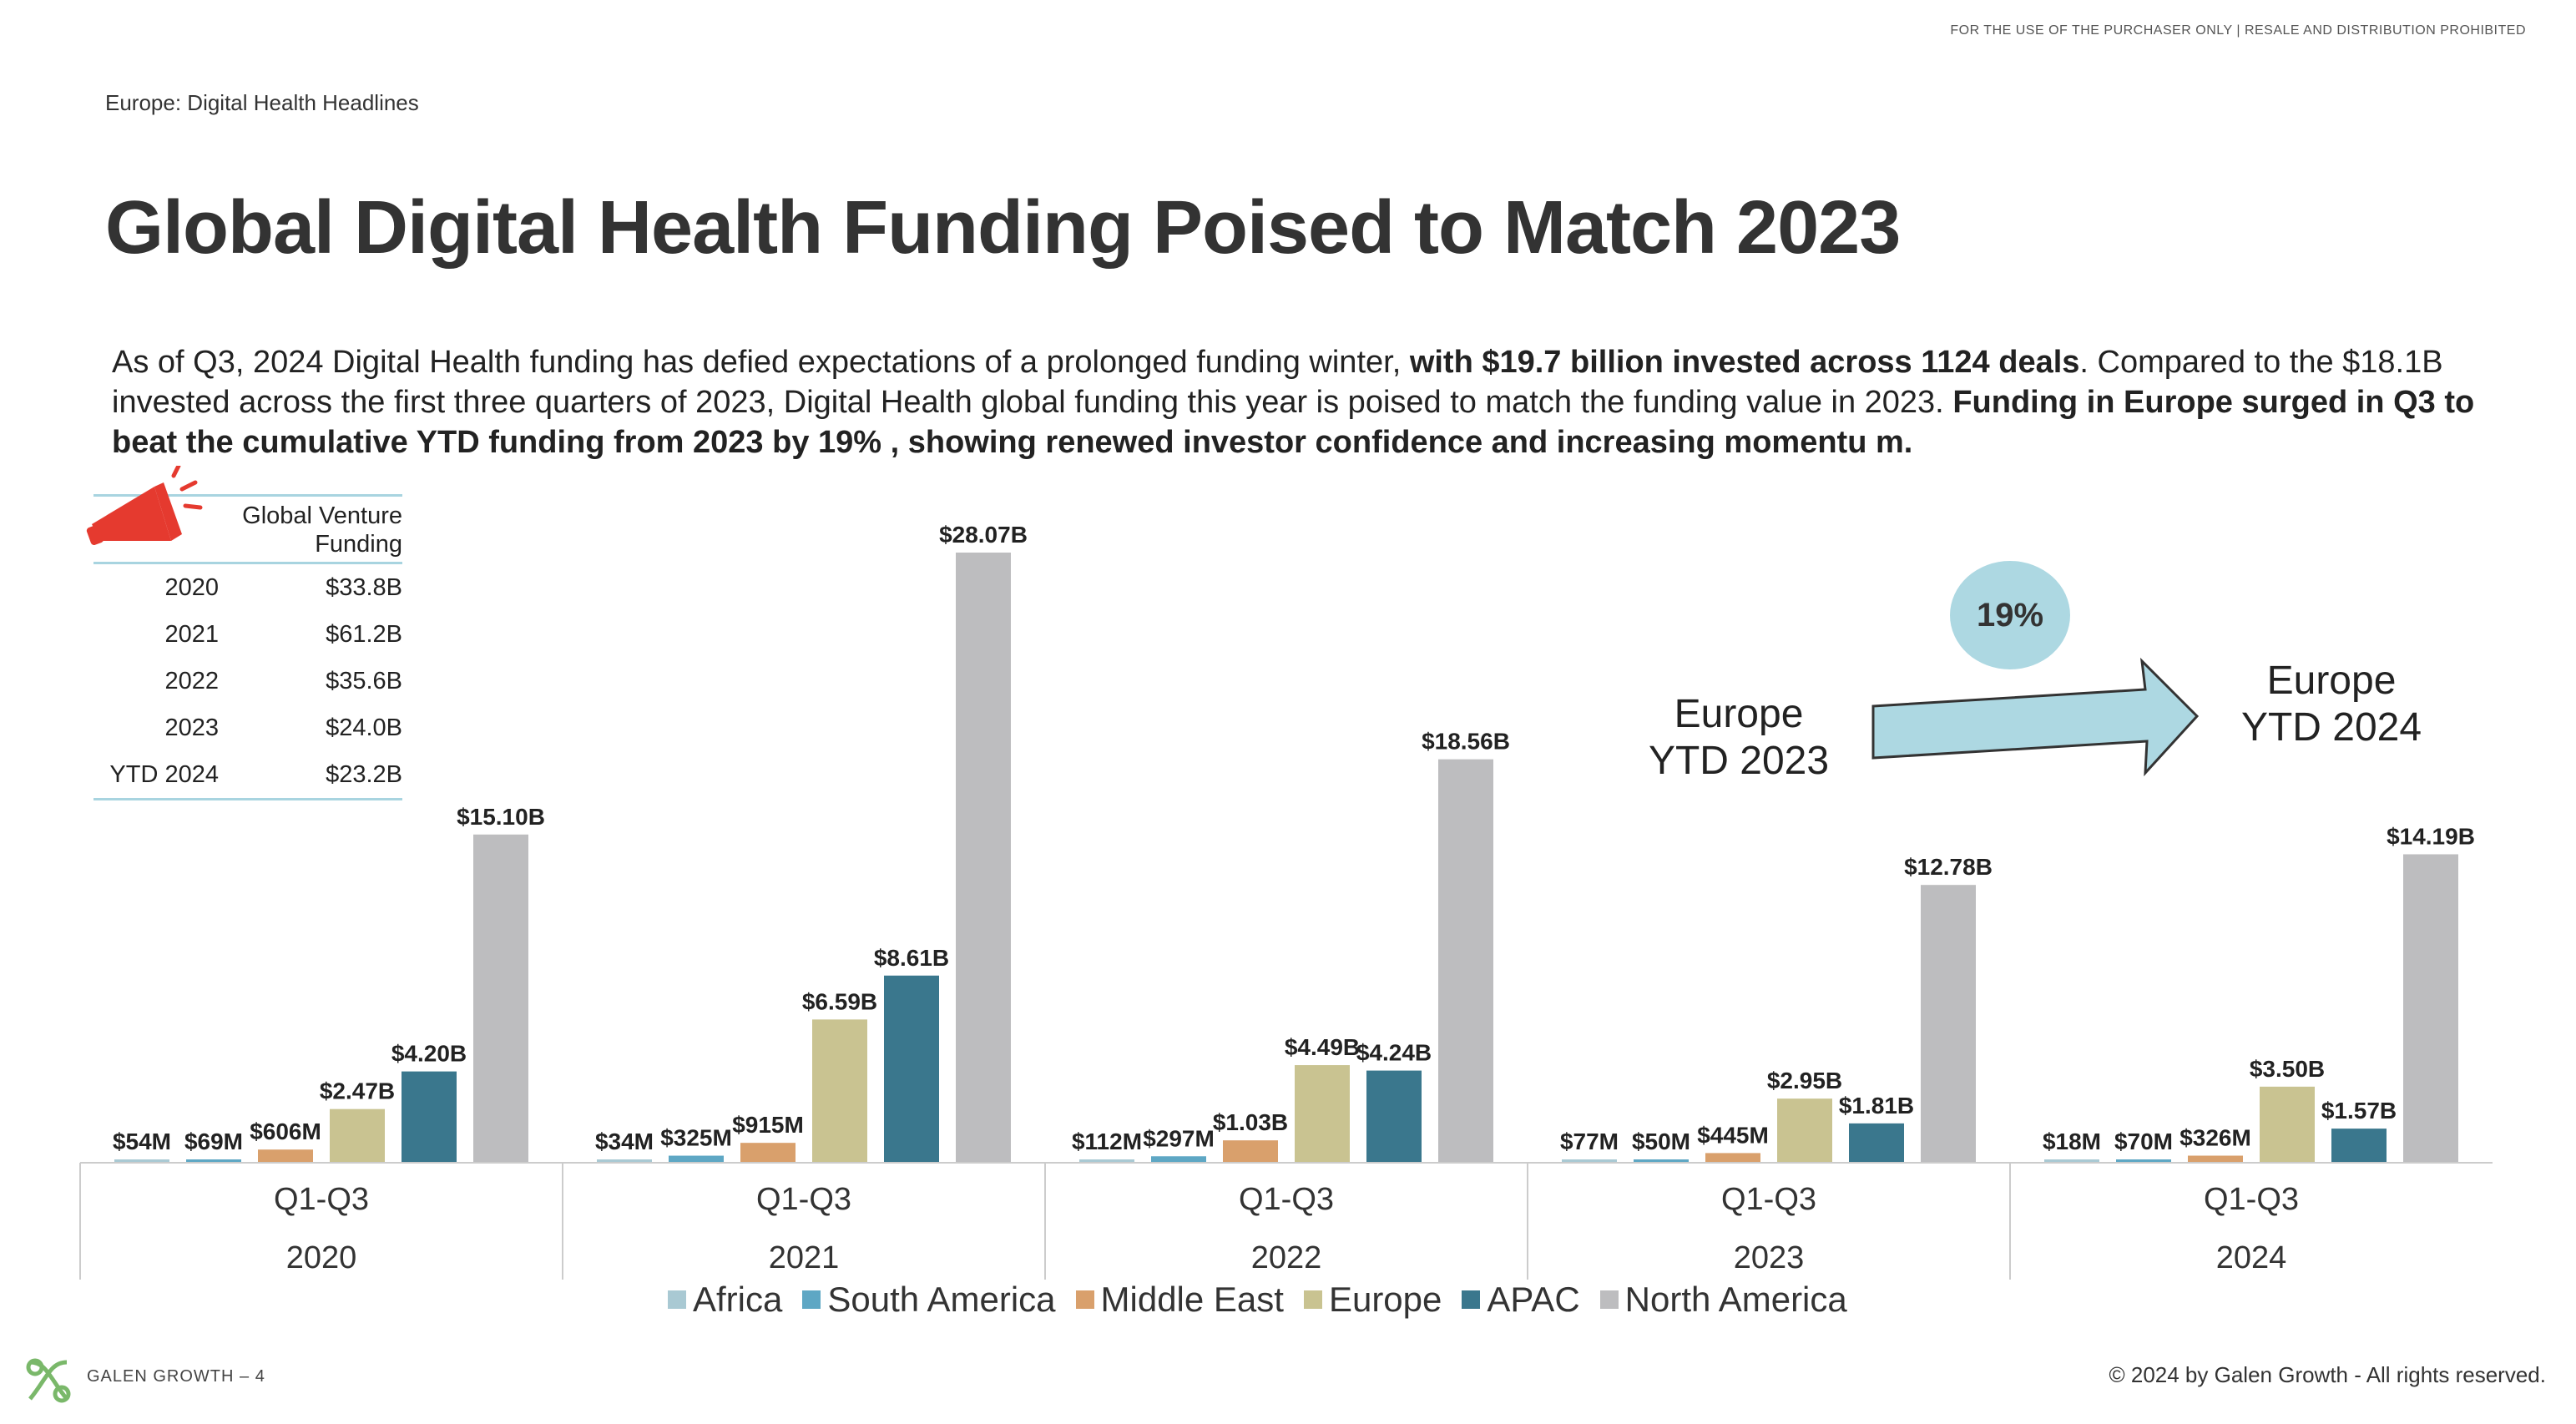 Image resolution: width=2576 pixels, height=1424 pixels. I want to click on funding-table-header: Global Venture Funding, so click(248, 531).